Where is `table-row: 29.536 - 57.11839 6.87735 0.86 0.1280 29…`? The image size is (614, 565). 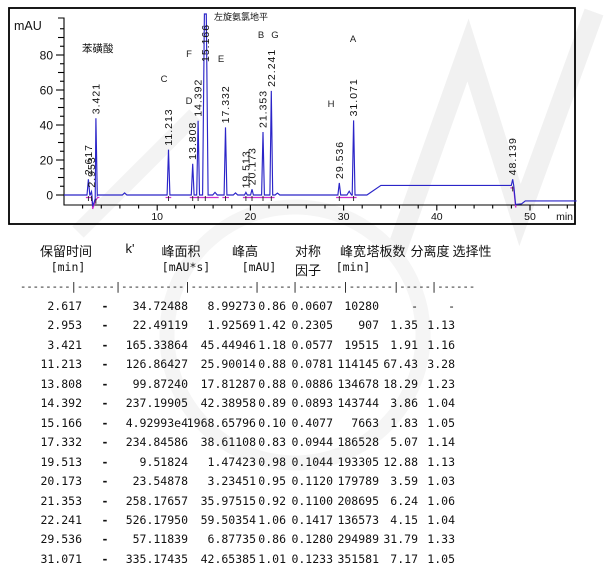 table-row: 29.536 - 57.11839 6.87735 0.86 0.1280 29… is located at coordinates (307, 540).